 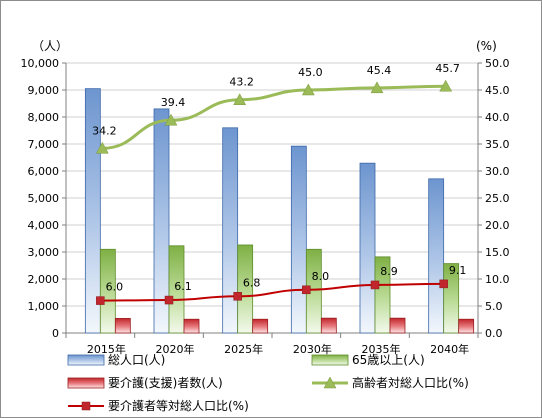 I want to click on right-axis-tick-label: 50.0, so click(x=497, y=63).